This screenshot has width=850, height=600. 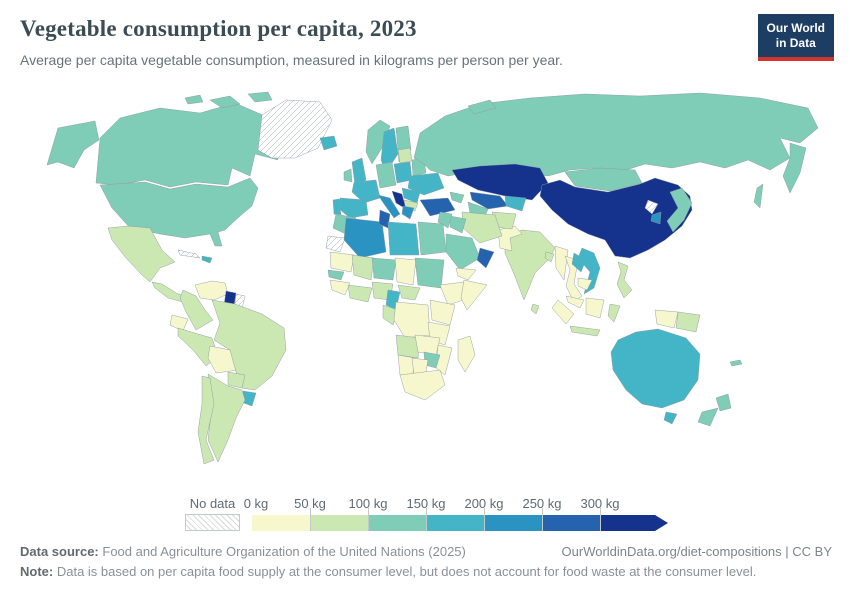 I want to click on region-ugandakenya: Uganda & Kenya, so click(x=442, y=312).